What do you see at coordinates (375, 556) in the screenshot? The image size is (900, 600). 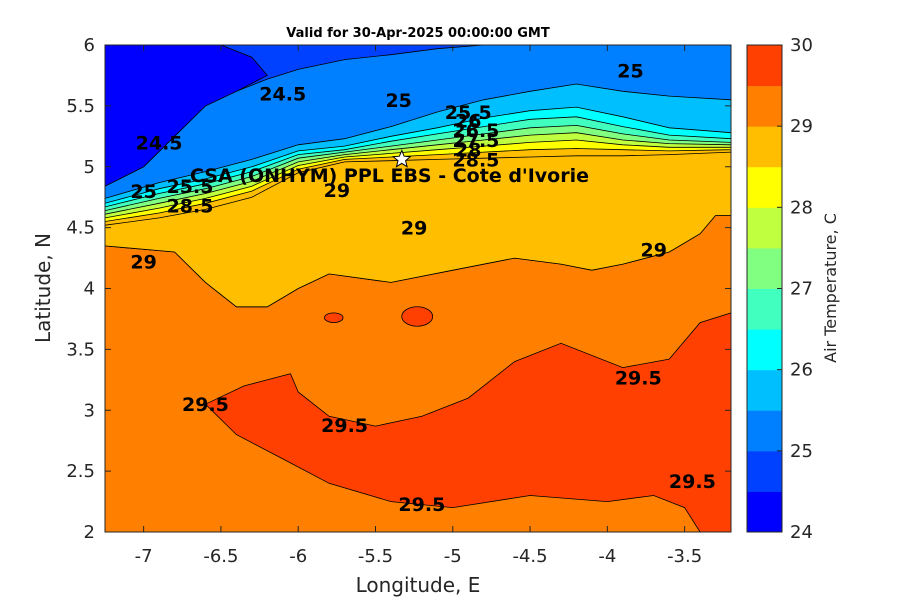 I see `x-tick-label: -5.5` at bounding box center [375, 556].